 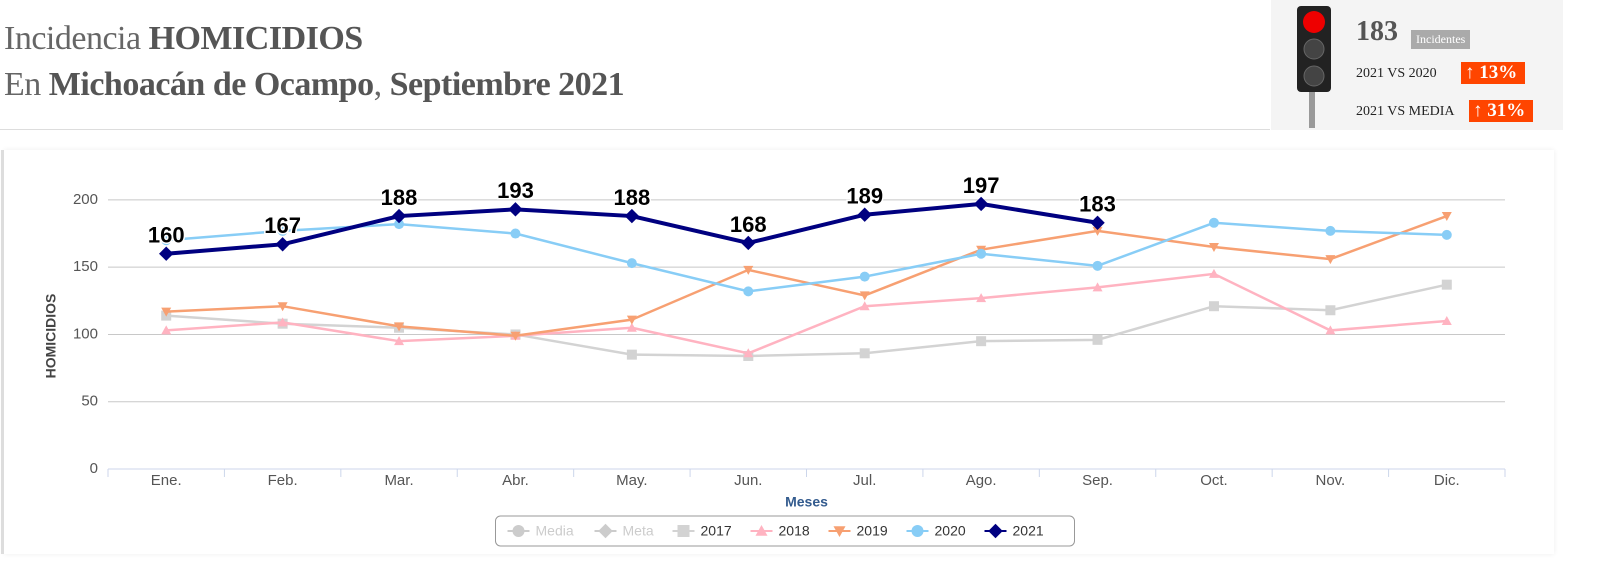 I want to click on legend-label: 2020, so click(x=950, y=531).